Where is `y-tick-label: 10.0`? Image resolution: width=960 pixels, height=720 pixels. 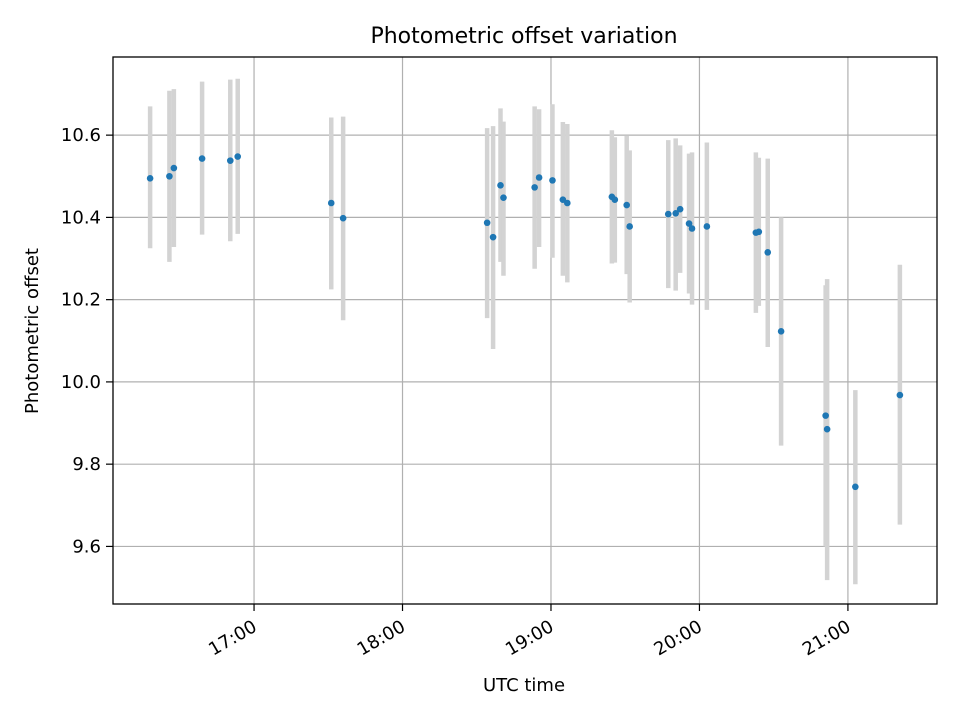
y-tick-label: 10.0 is located at coordinates (81, 382).